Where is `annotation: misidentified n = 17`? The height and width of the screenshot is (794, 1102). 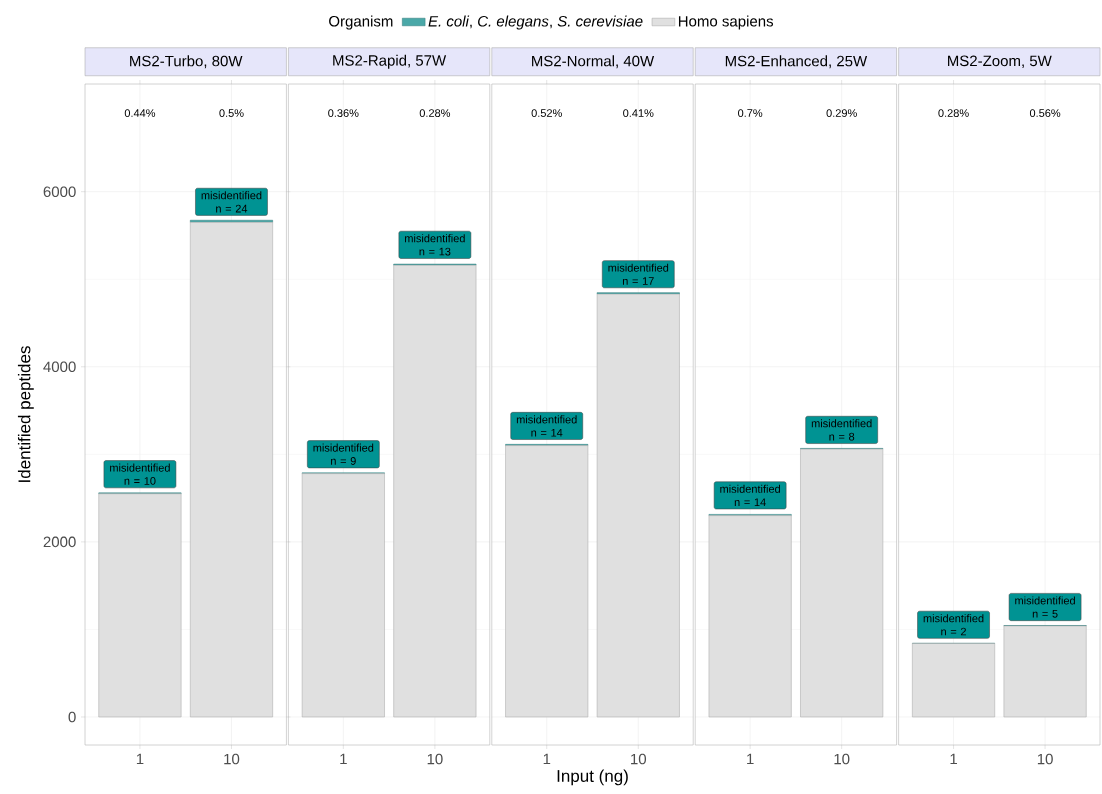 annotation: misidentified n = 17 is located at coordinates (638, 274).